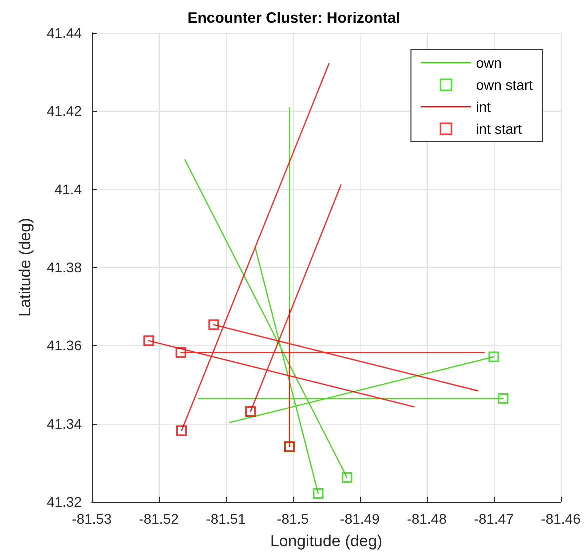 The width and height of the screenshot is (588, 559). I want to click on x-tick-label: -81.52, so click(159, 519).